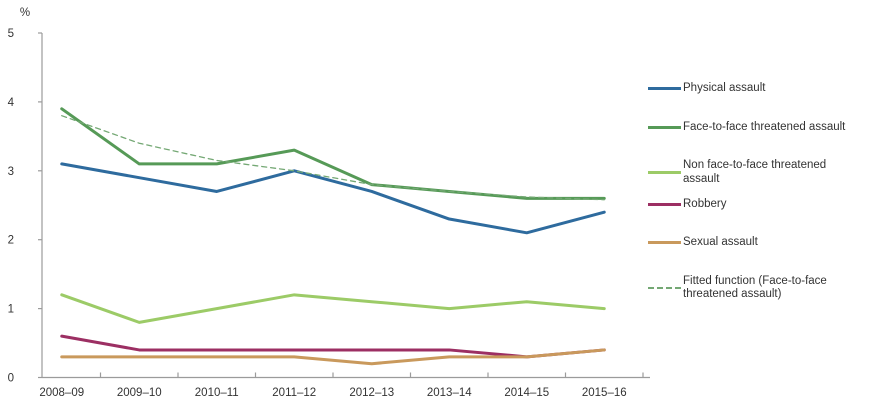 Image resolution: width=870 pixels, height=413 pixels. What do you see at coordinates (664, 288) in the screenshot?
I see `legend-swatch-fitted-function-face-to-face-threatened-assault` at bounding box center [664, 288].